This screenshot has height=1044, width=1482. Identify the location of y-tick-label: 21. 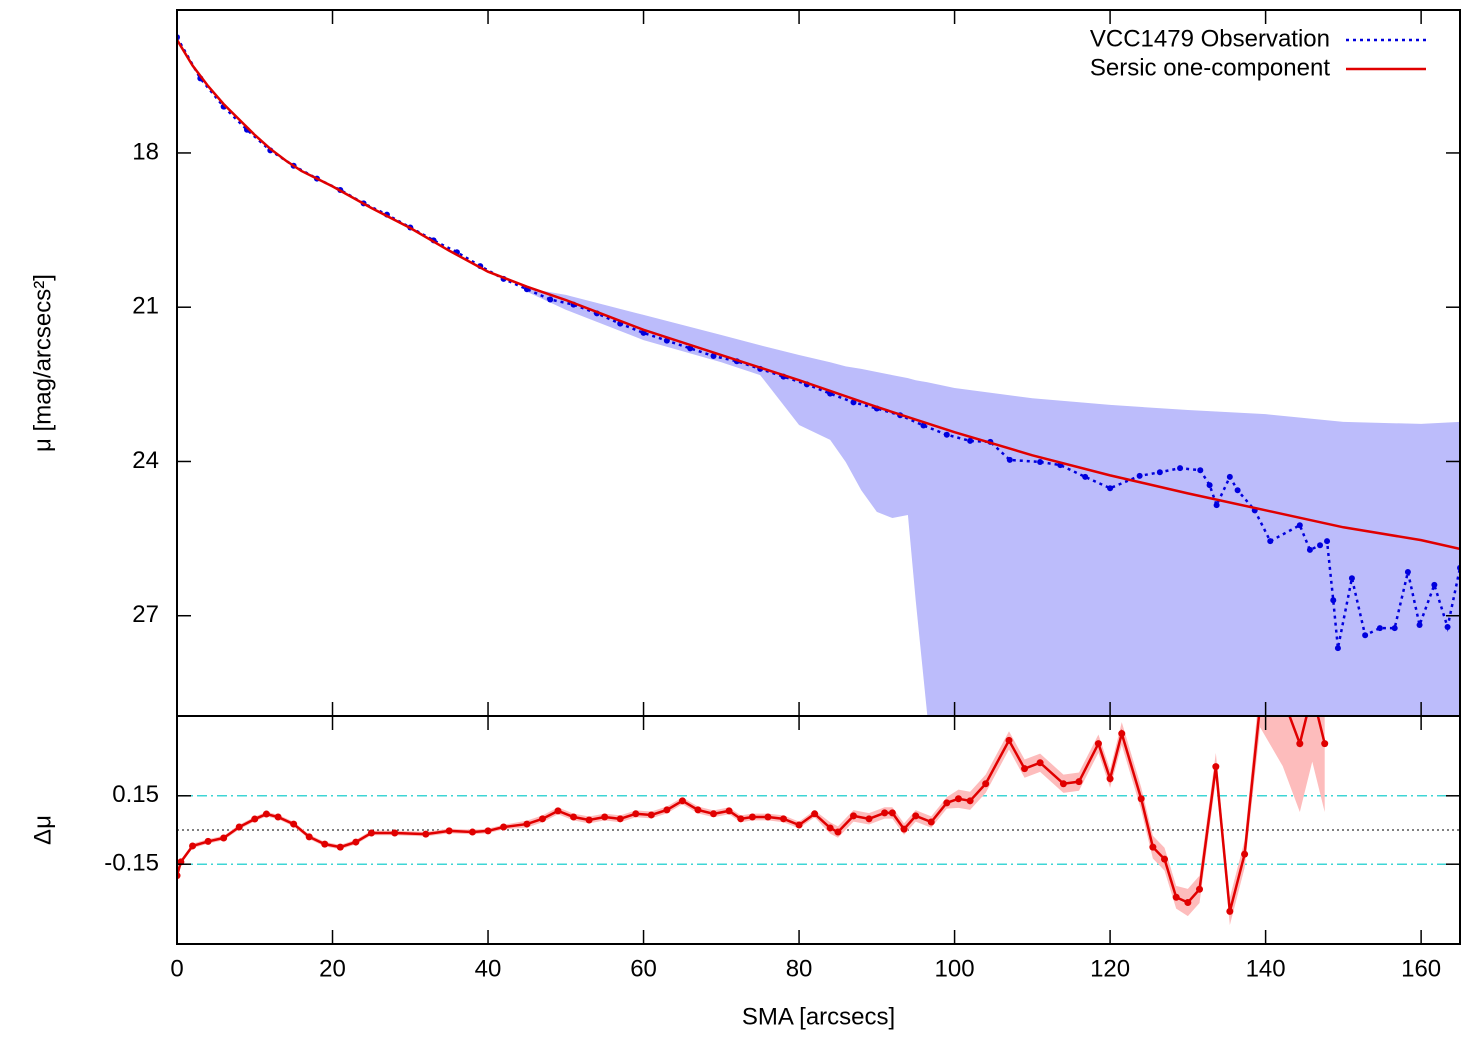
(145, 306).